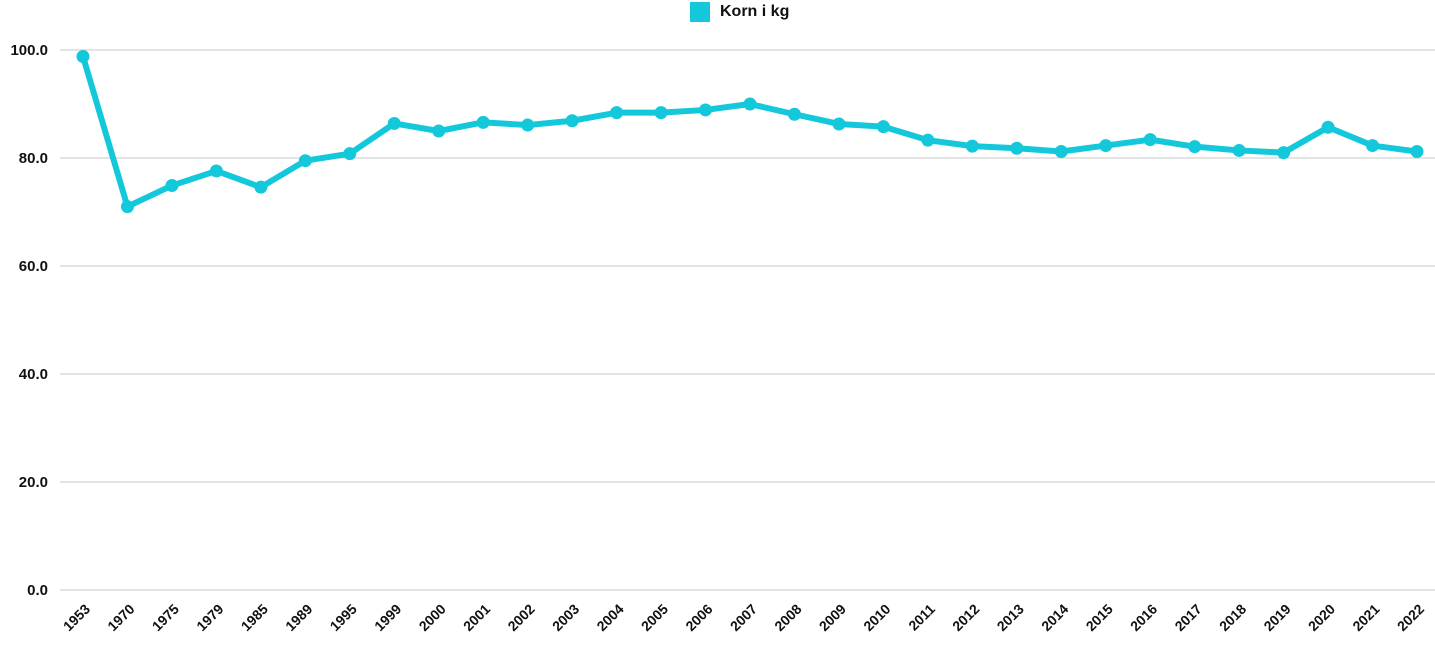 The height and width of the screenshot is (646, 1435). Describe the element at coordinates (1143, 617) in the screenshot. I see `x-tick-label: 2016` at that location.